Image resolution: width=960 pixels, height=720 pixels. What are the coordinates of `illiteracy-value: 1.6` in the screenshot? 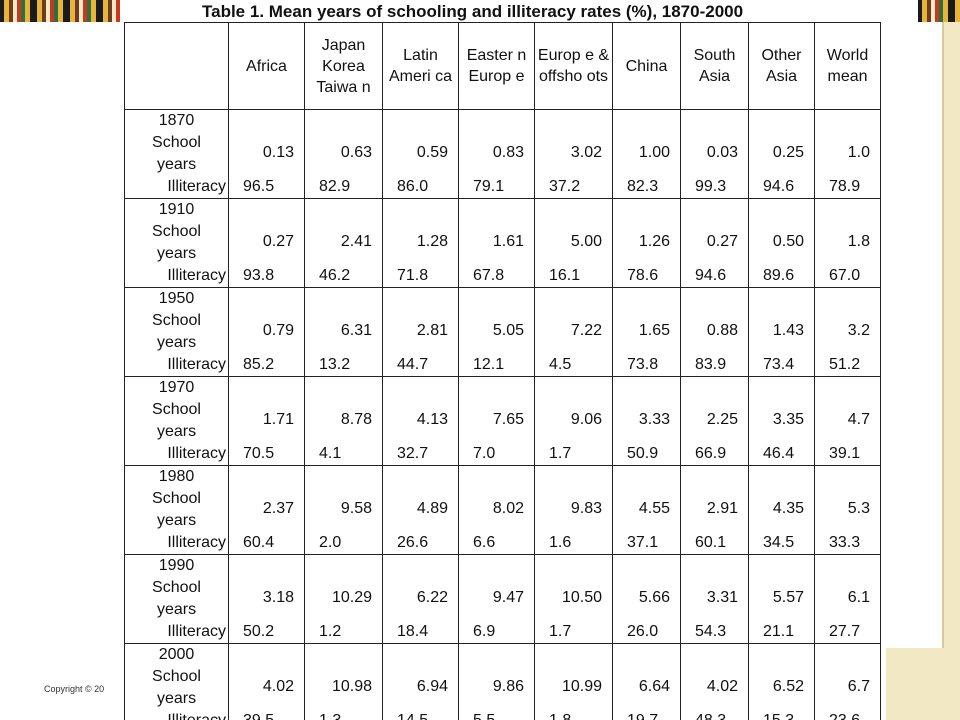 It's located at (560, 542).